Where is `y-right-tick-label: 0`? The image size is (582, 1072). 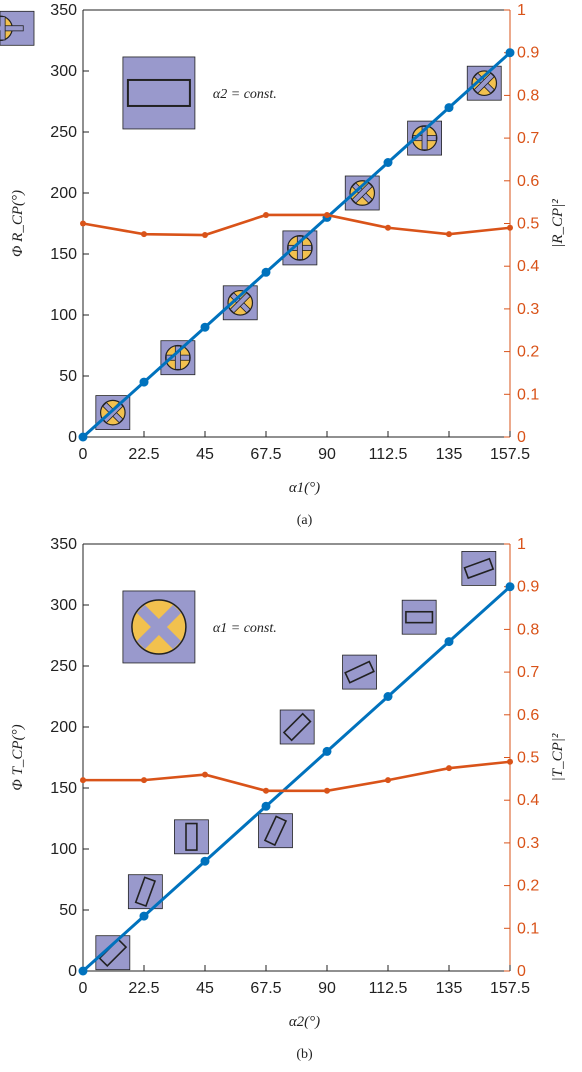 y-right-tick-label: 0 is located at coordinates (521, 971).